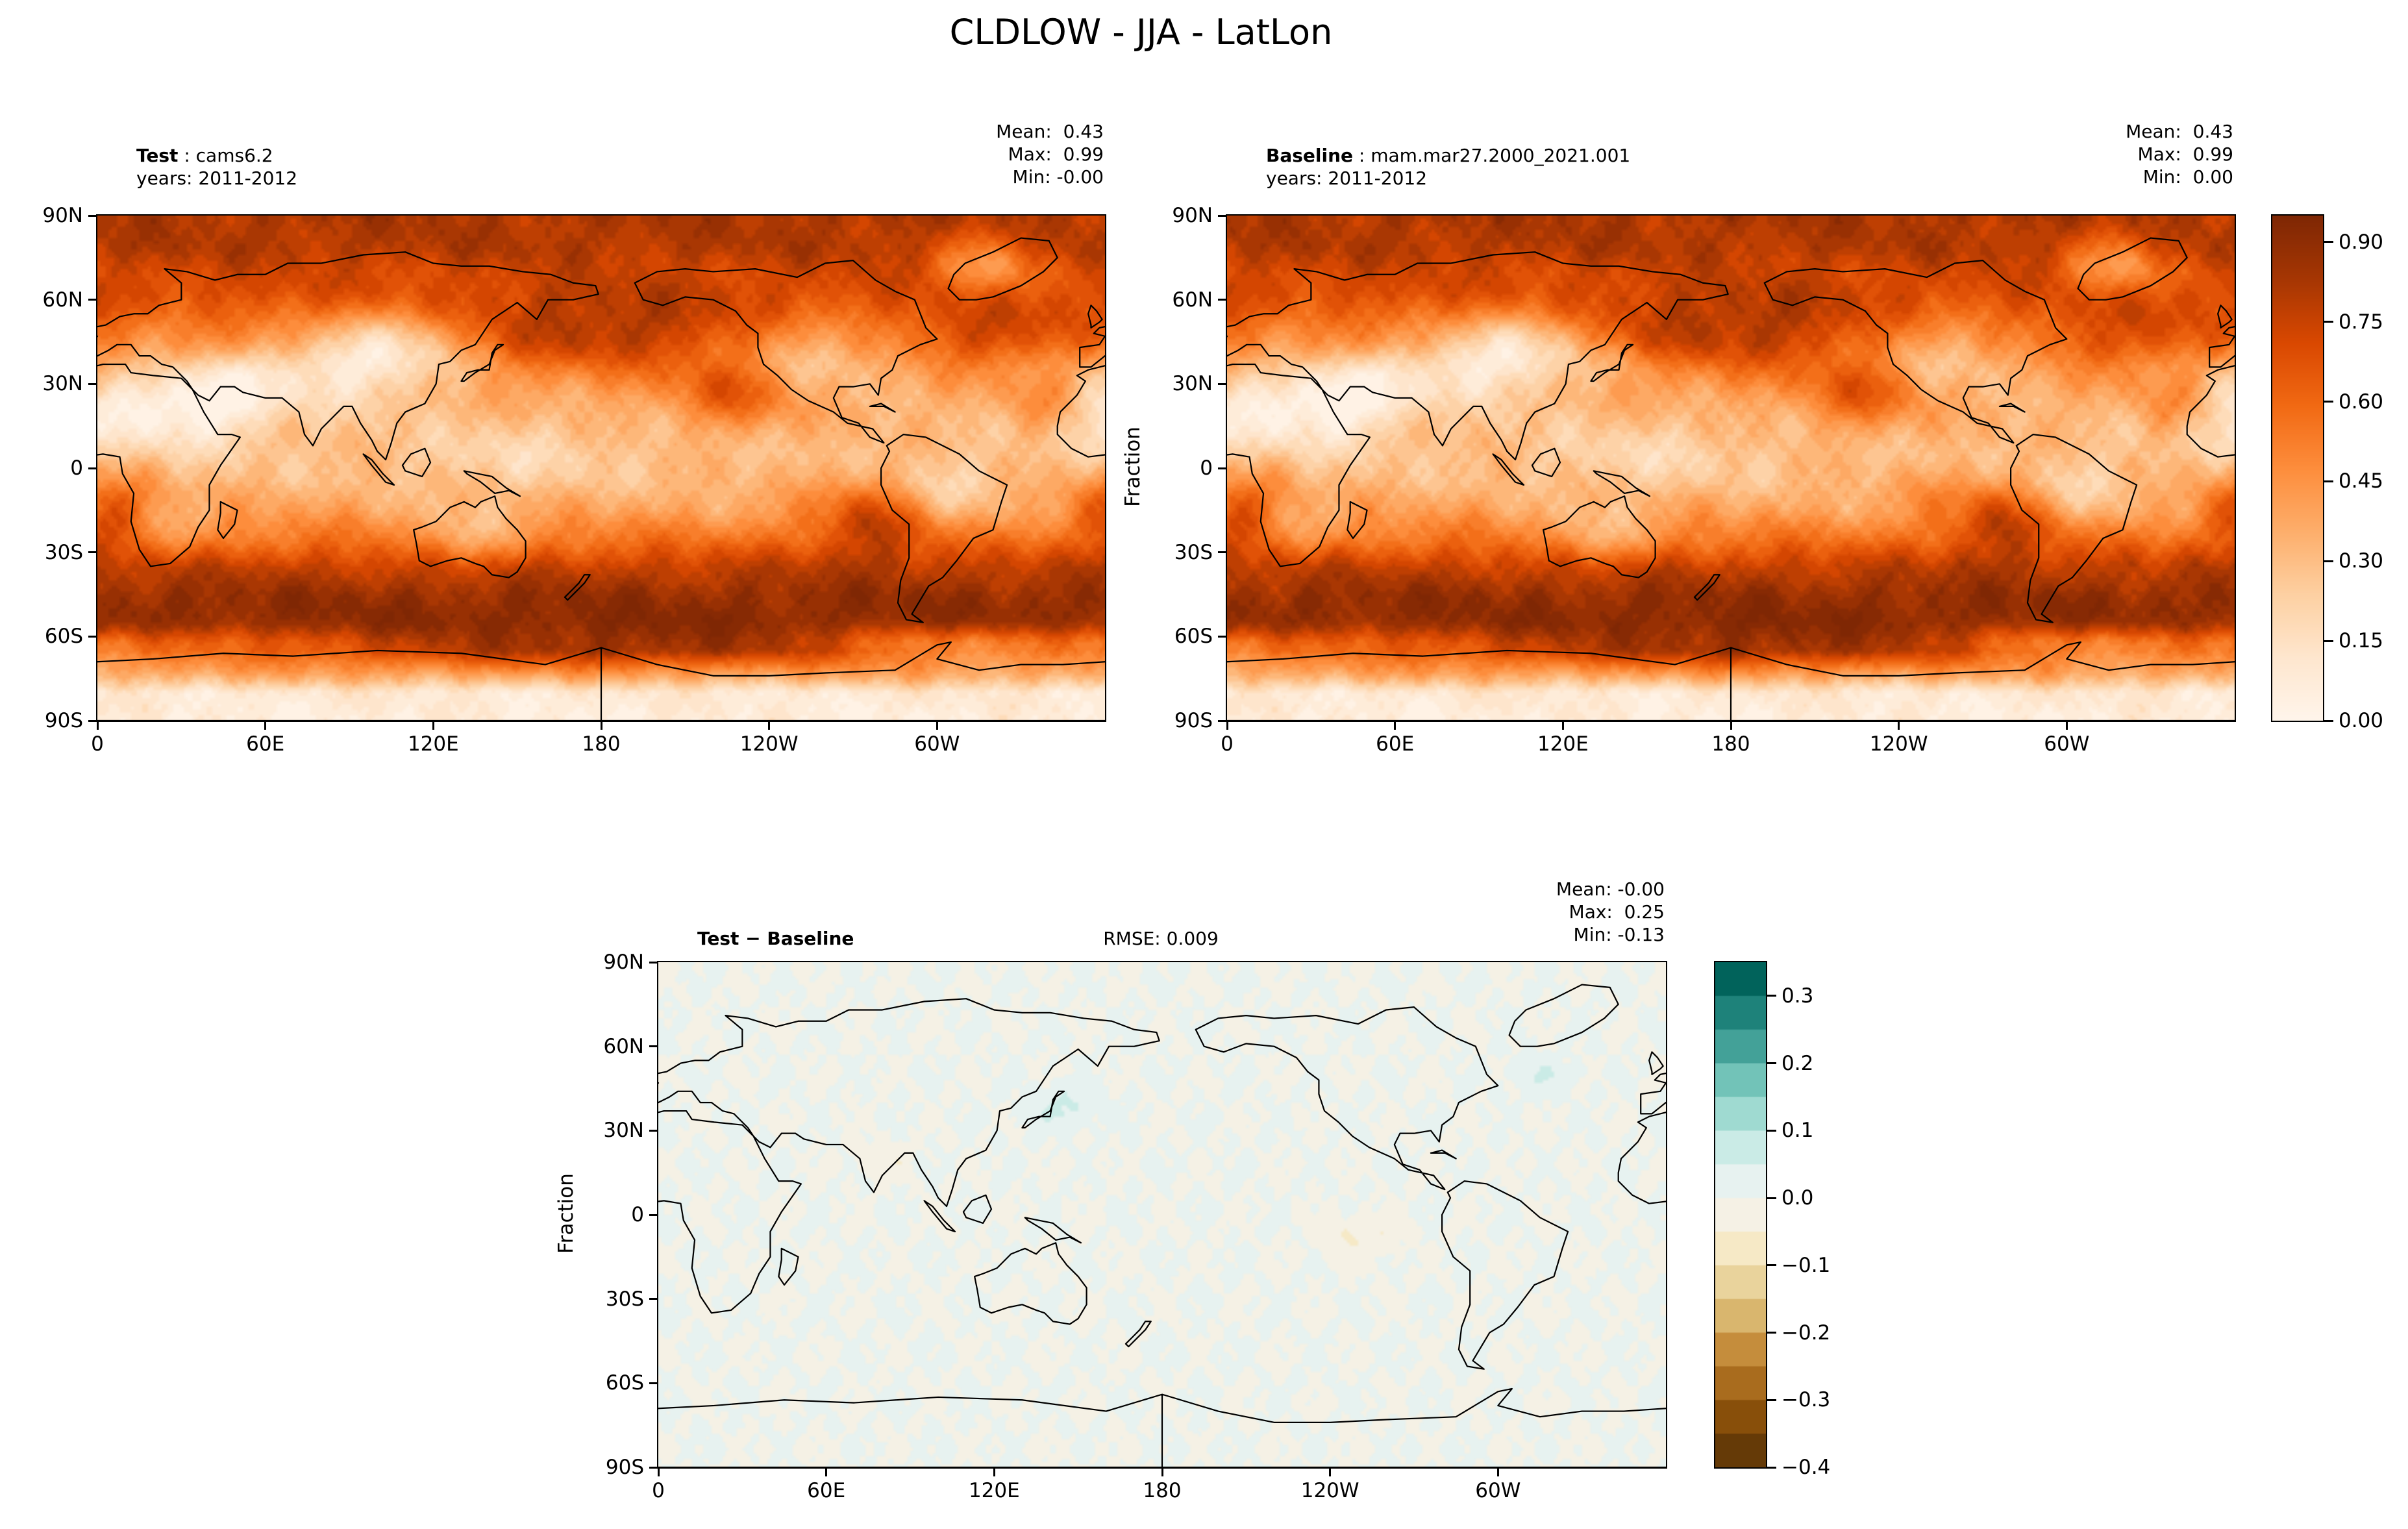 The width and height of the screenshot is (2408, 1529). I want to click on fraction-ylabel: Fraction, so click(1133, 467).